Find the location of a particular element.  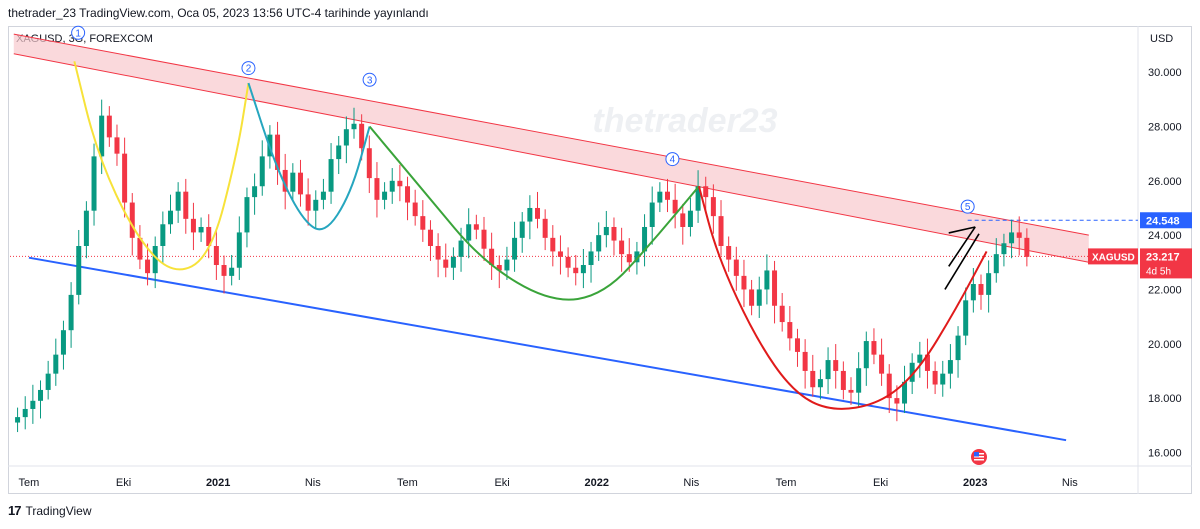

y-tick-label: 24.000 is located at coordinates (1165, 236).